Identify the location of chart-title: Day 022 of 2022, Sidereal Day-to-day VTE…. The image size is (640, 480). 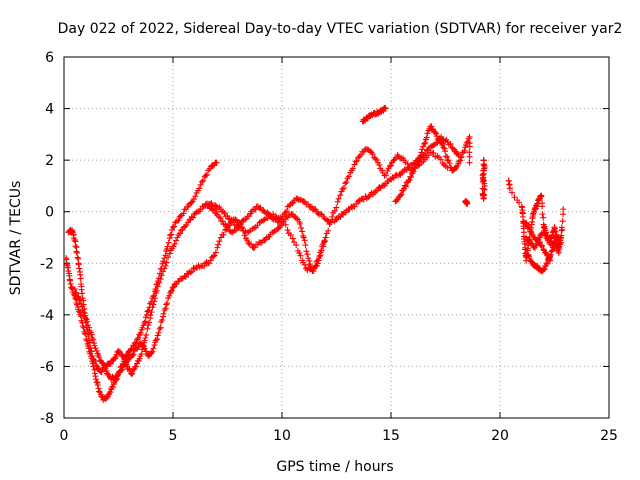
(340, 29).